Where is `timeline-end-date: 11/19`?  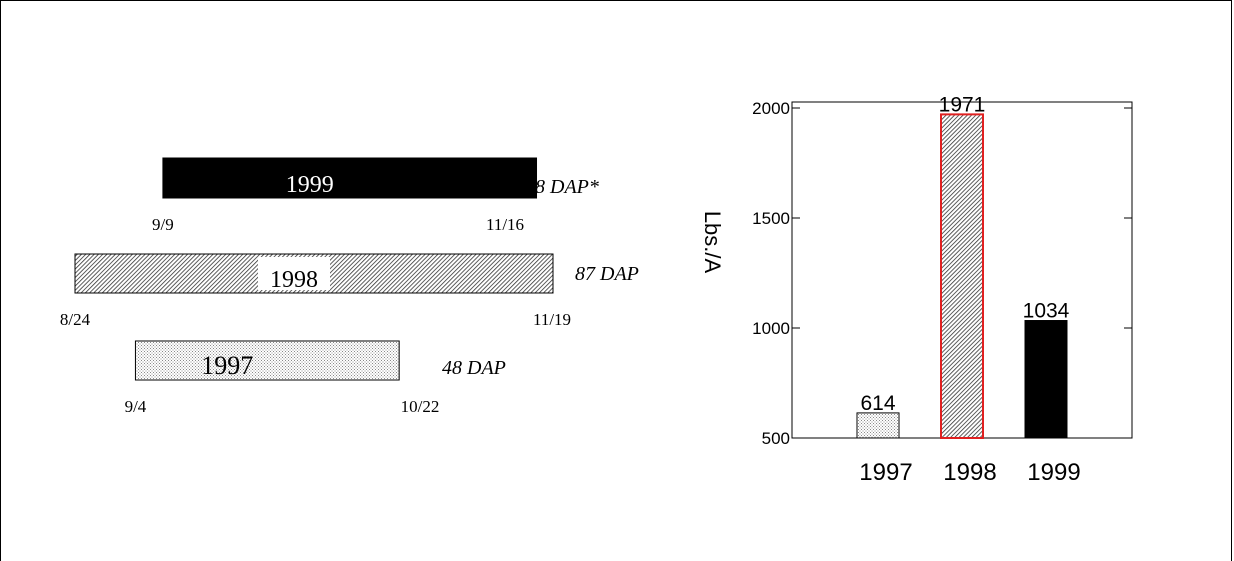
timeline-end-date: 11/19 is located at coordinates (552, 319).